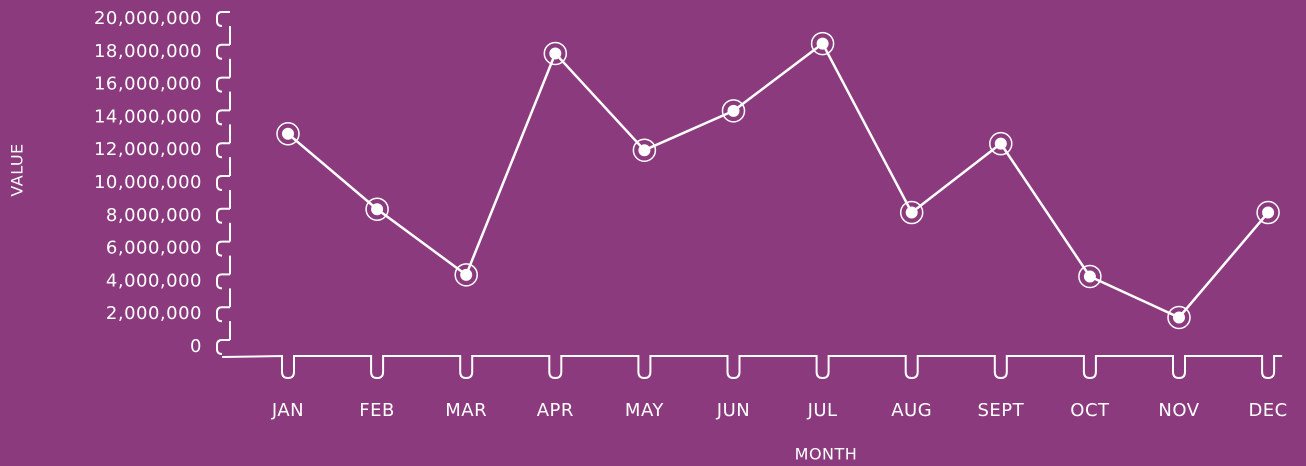 The width and height of the screenshot is (1306, 466). I want to click on y-axis-title: VALUE, so click(17, 169).